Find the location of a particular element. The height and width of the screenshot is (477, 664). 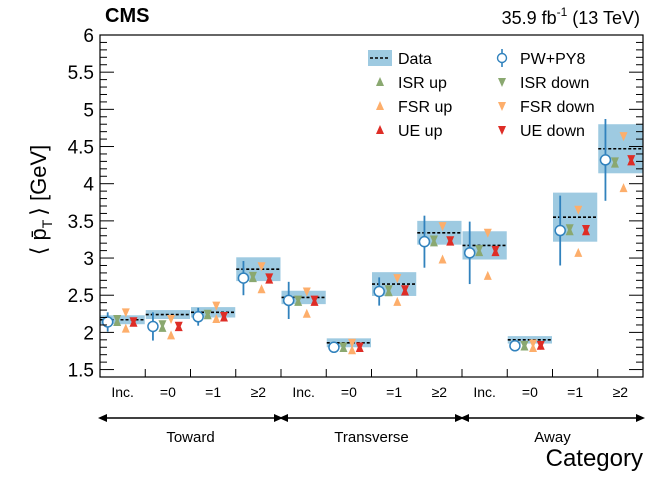

y-tick-label: 3 is located at coordinates (88, 259).